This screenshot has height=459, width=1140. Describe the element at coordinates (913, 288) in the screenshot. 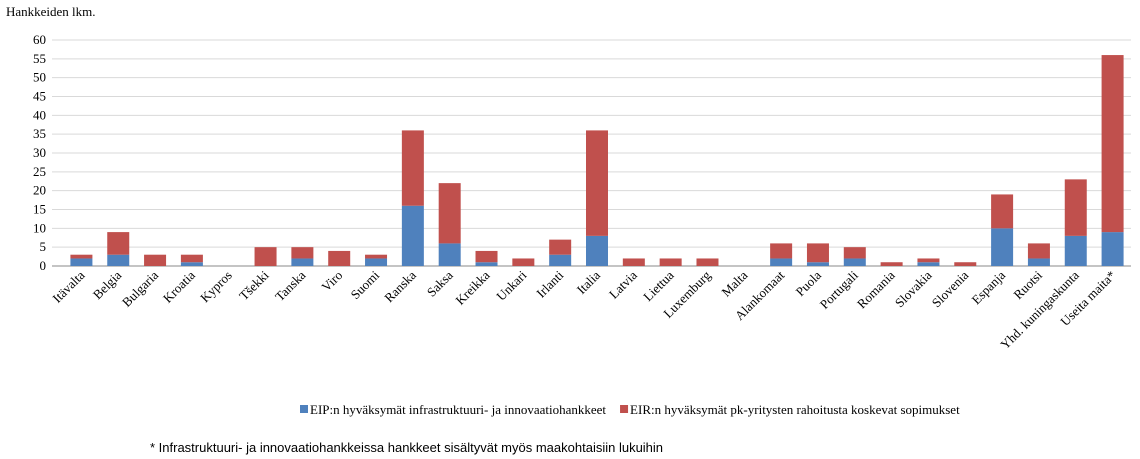

I see `x-tick-label: Slovakia` at that location.